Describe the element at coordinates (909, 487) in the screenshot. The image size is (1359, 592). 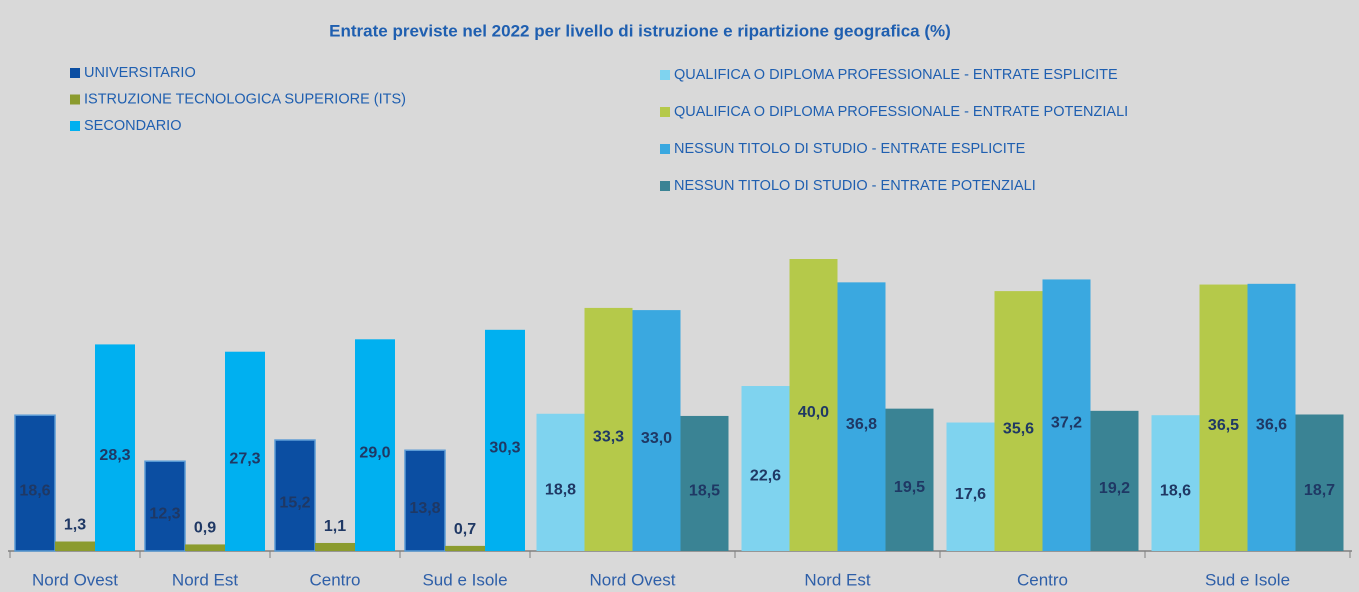
I see `data-label: 19,5` at that location.